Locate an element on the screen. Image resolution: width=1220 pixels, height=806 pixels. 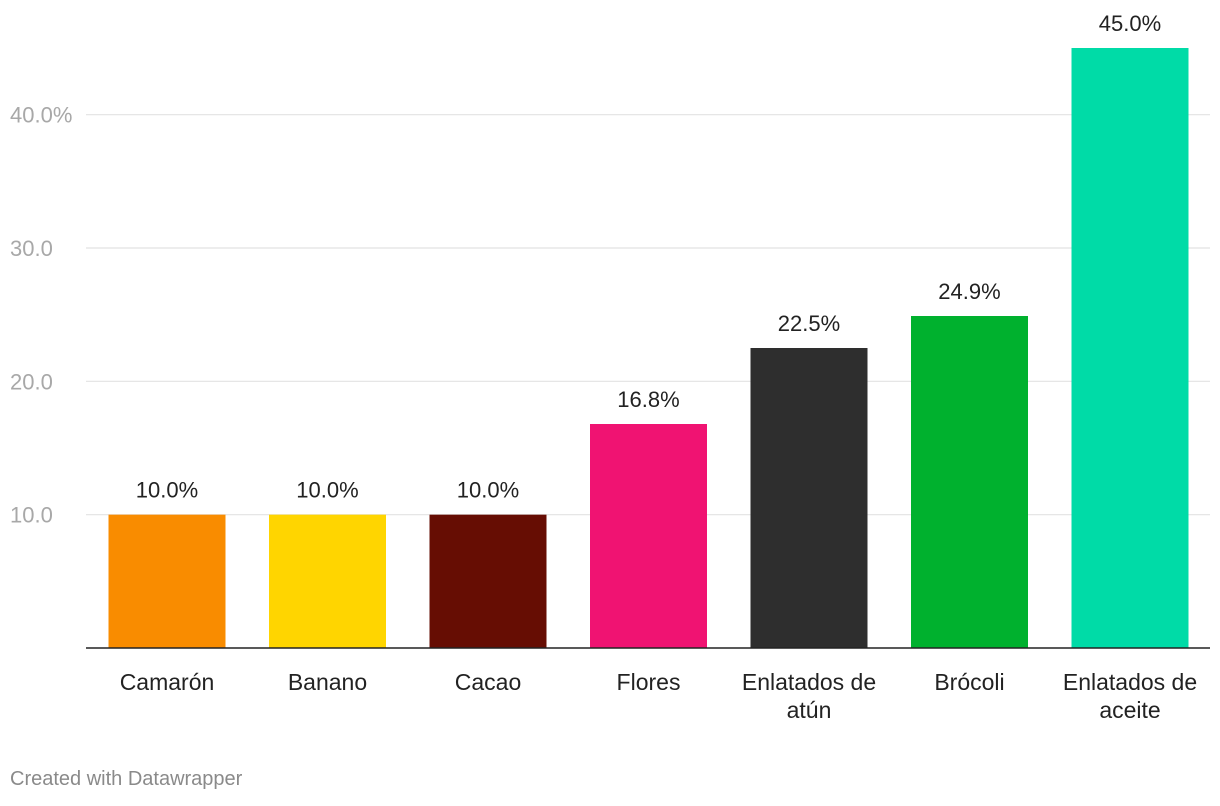
category-label-line: Cacao is located at coordinates (488, 682).